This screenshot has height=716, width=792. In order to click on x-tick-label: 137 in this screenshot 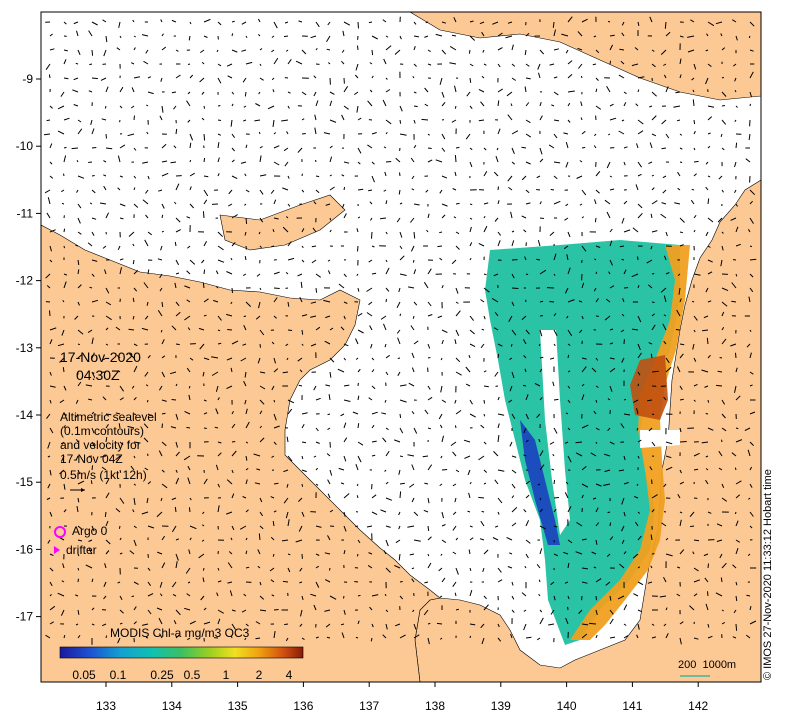, I will do `click(369, 706)`.